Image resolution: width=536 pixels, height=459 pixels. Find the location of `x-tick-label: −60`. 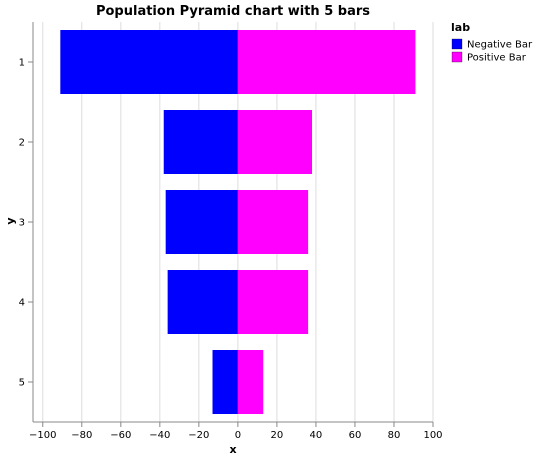

x-tick-label: −60 is located at coordinates (120, 435).